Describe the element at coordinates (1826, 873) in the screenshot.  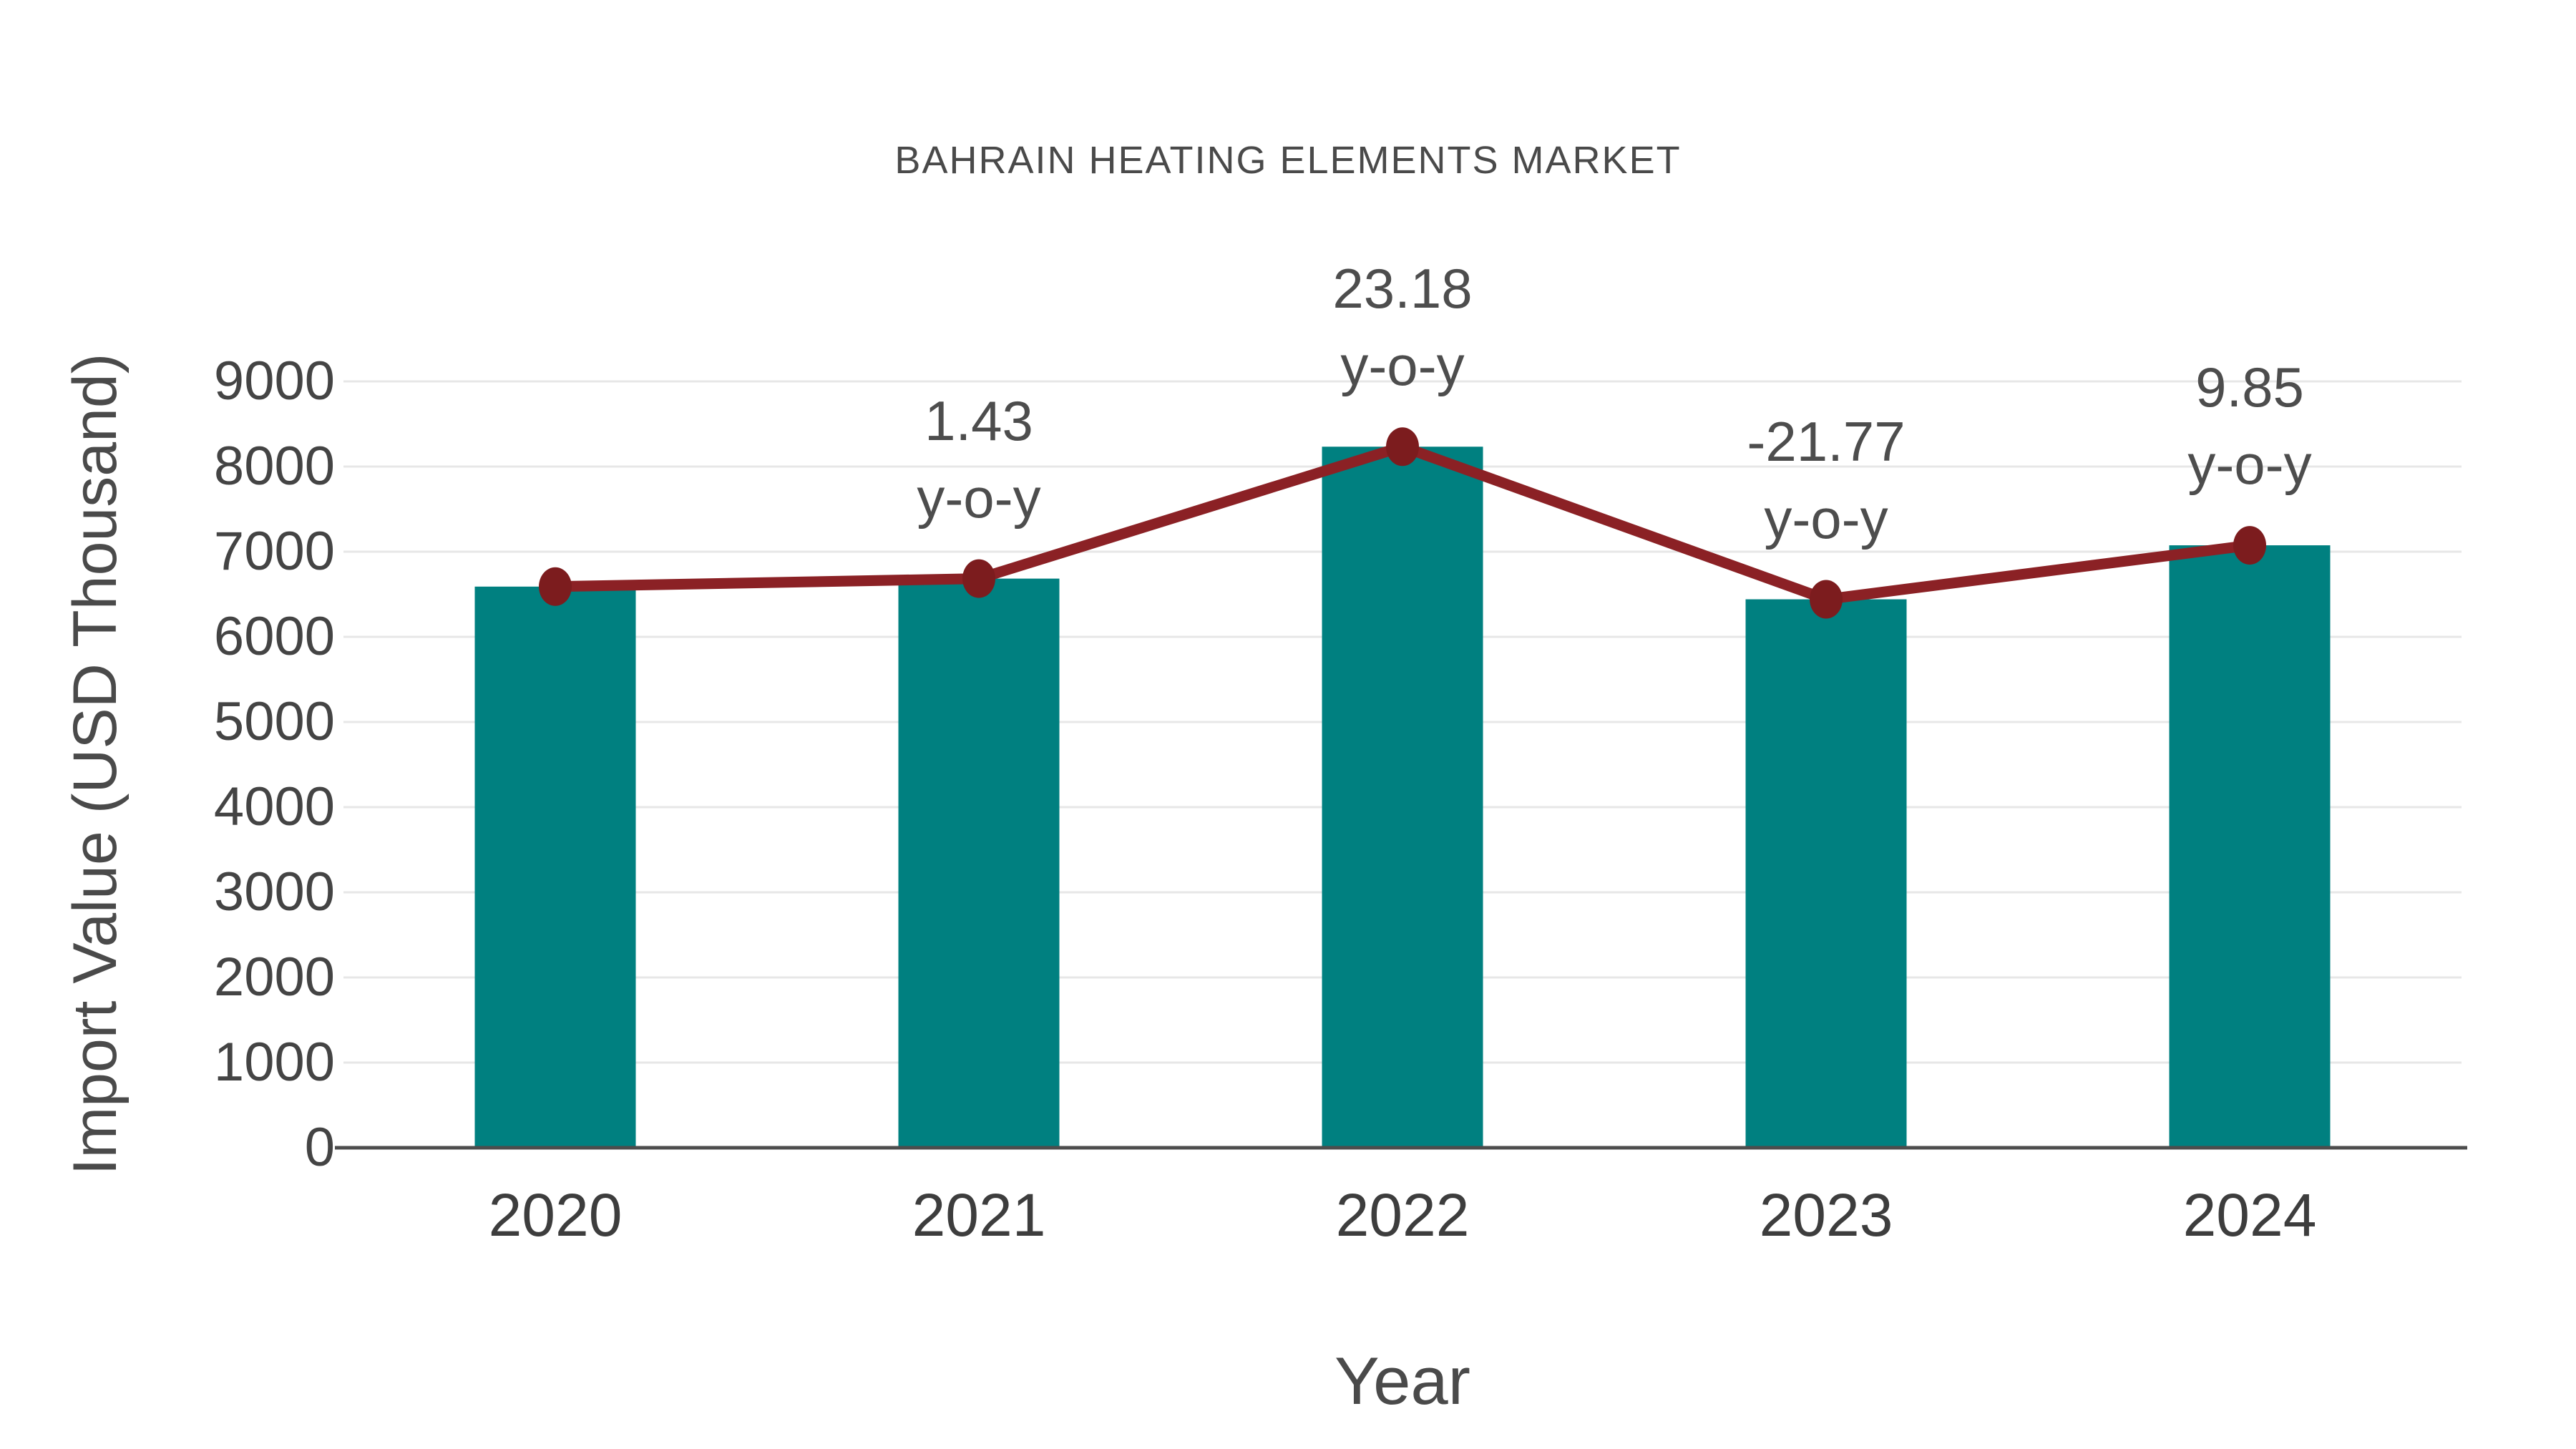
I see `bar-2023` at that location.